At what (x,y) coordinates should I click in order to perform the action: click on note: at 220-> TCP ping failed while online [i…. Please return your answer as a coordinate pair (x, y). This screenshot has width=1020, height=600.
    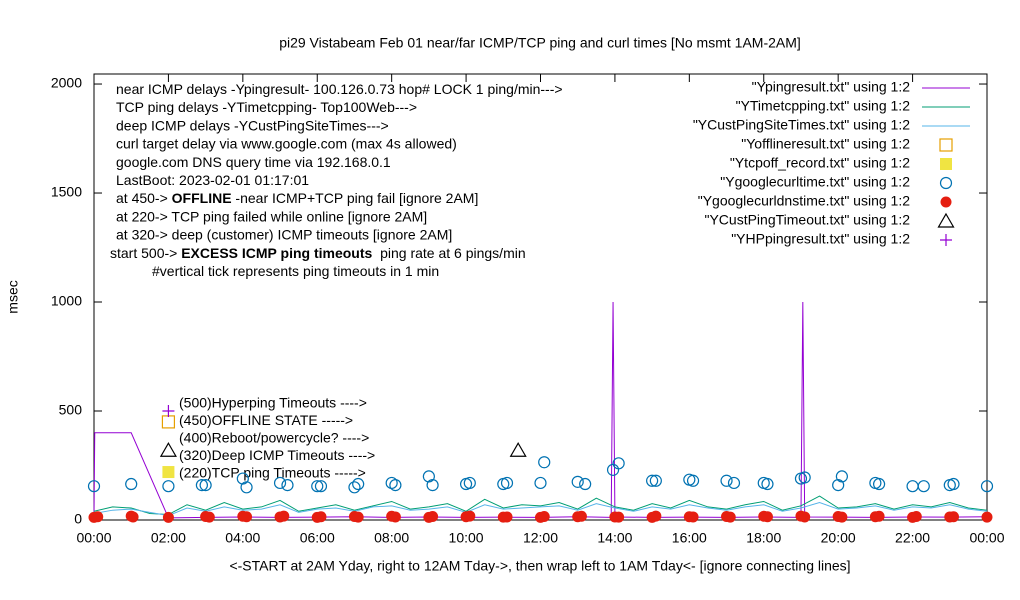
    Looking at the image, I should click on (271, 216).